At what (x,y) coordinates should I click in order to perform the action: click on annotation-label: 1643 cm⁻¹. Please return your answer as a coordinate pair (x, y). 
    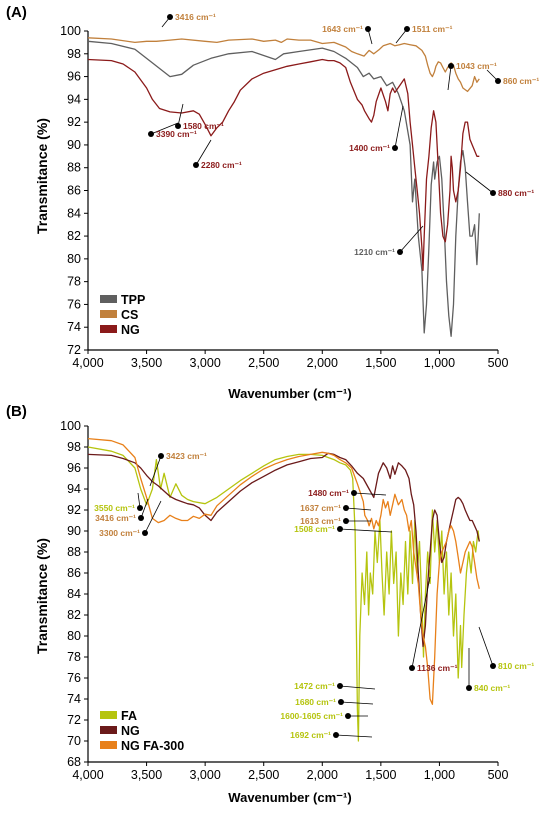
    Looking at the image, I should click on (342, 29).